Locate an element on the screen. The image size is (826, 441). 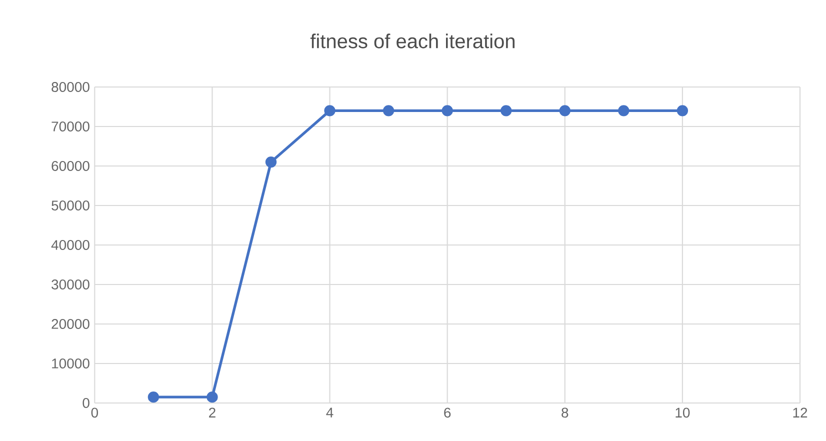
y-tick-label: 30000 is located at coordinates (71, 285).